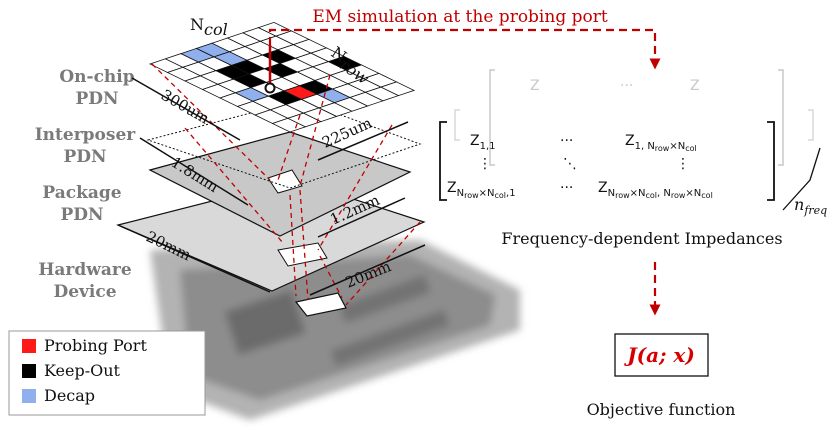 Image resolution: width=838 pixels, height=431 pixels. I want to click on label-onchip: On-chip PDN, so click(96, 88).